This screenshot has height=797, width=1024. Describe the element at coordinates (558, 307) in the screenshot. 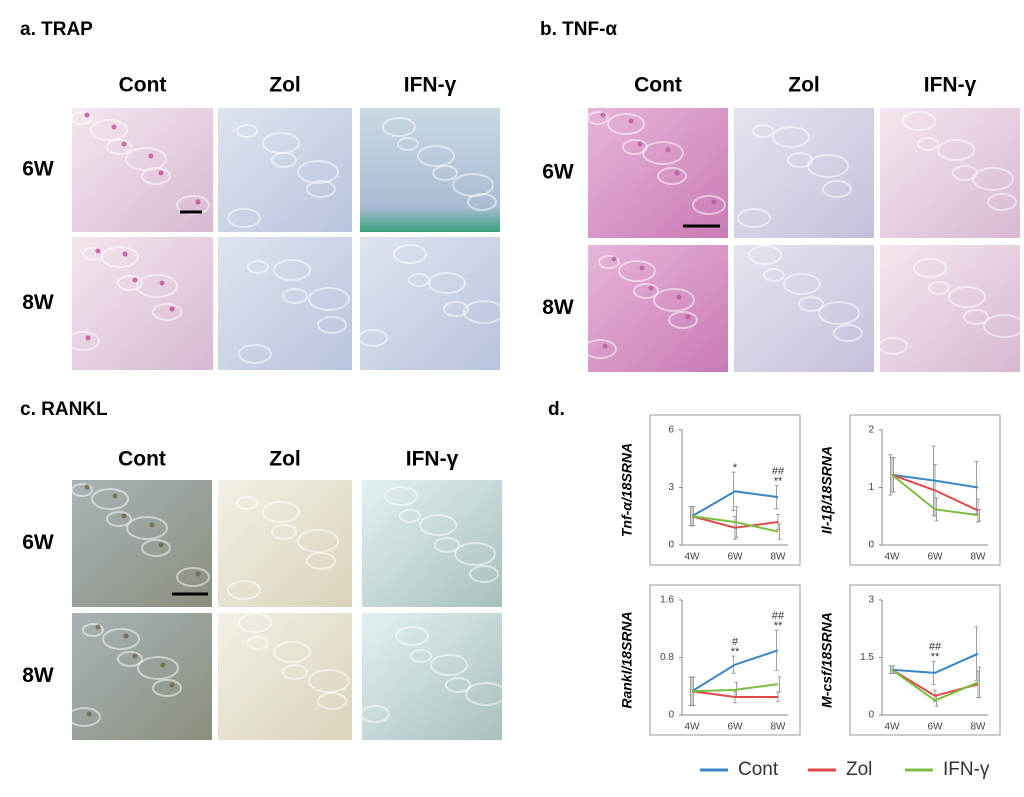

I see `row-label: 8W` at that location.